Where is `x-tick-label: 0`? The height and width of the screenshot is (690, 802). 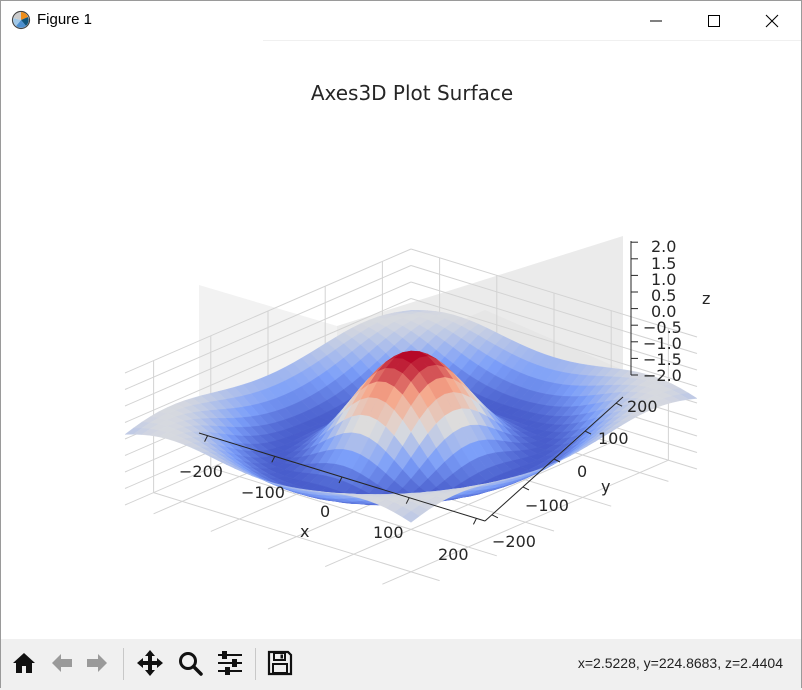 x-tick-label: 0 is located at coordinates (325, 511).